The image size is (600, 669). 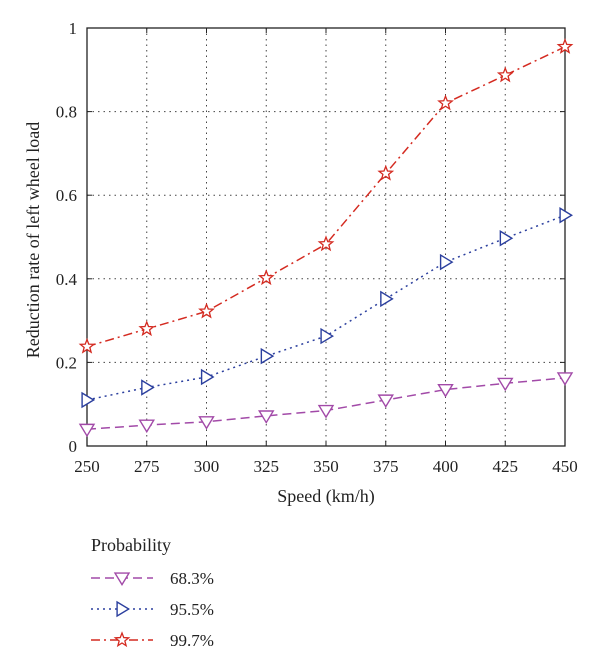 I want to click on x-axis-label: Speed (km/h), so click(x=325, y=496).